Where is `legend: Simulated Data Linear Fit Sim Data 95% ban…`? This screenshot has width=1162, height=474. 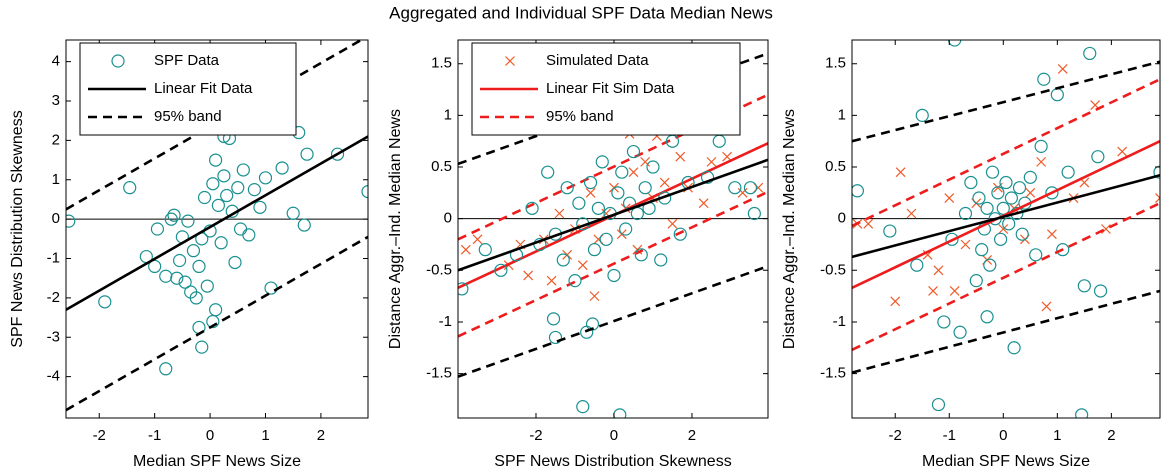
legend: Simulated Data Linear Fit Sim Data 95% ban… is located at coordinates (606, 89).